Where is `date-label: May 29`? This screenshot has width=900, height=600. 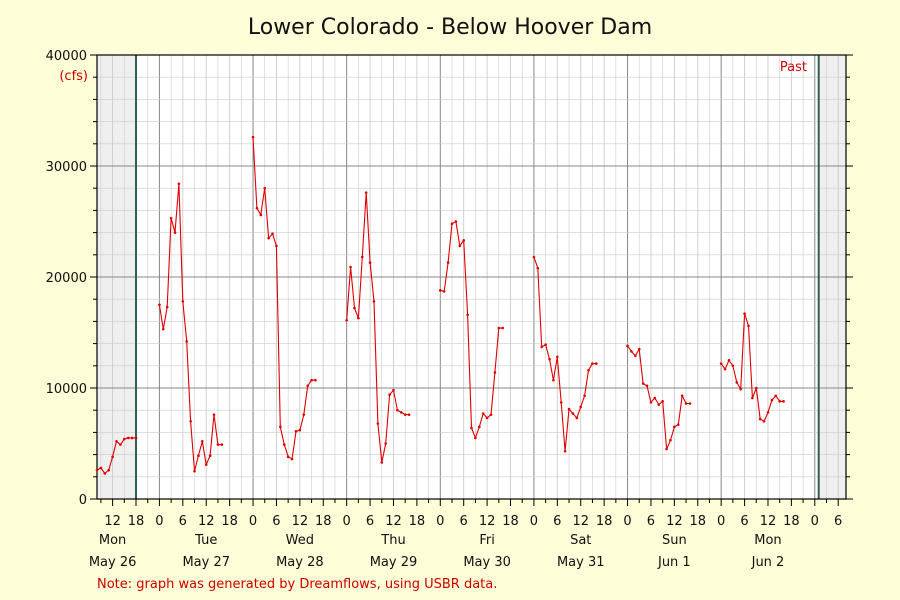 date-label: May 29 is located at coordinates (394, 562).